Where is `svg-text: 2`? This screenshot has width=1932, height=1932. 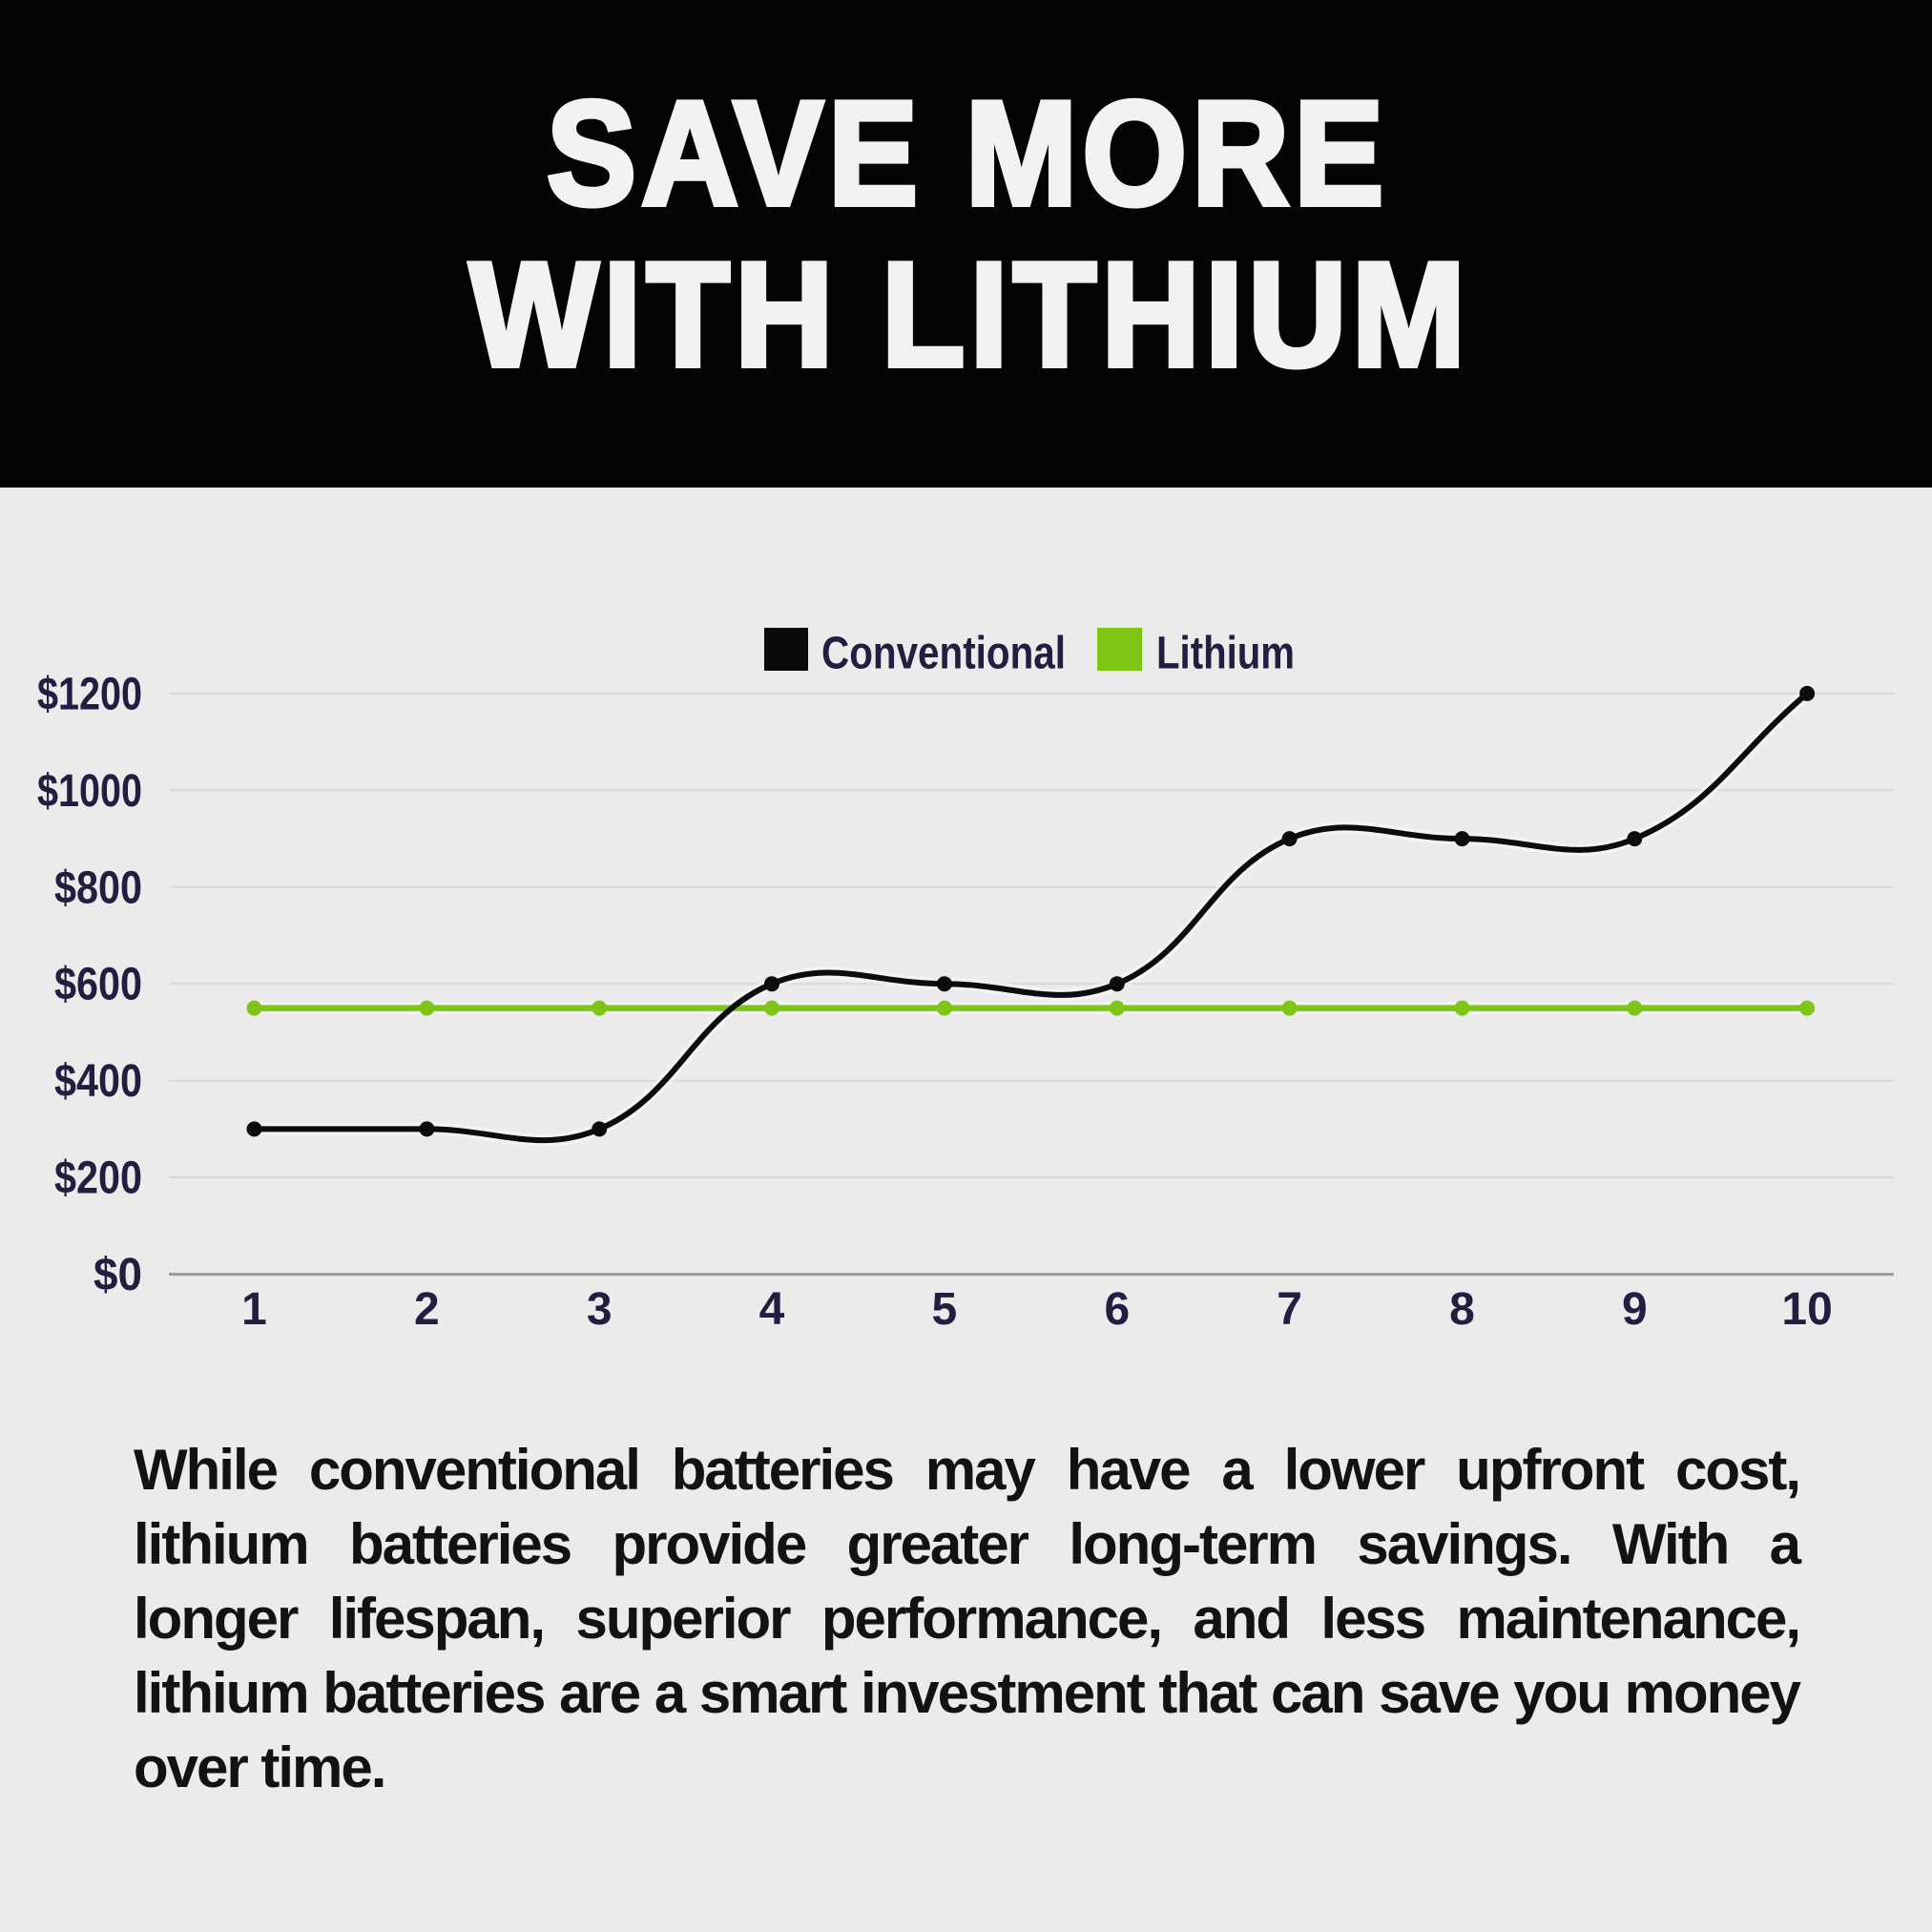
svg-text: 2 is located at coordinates (427, 1309).